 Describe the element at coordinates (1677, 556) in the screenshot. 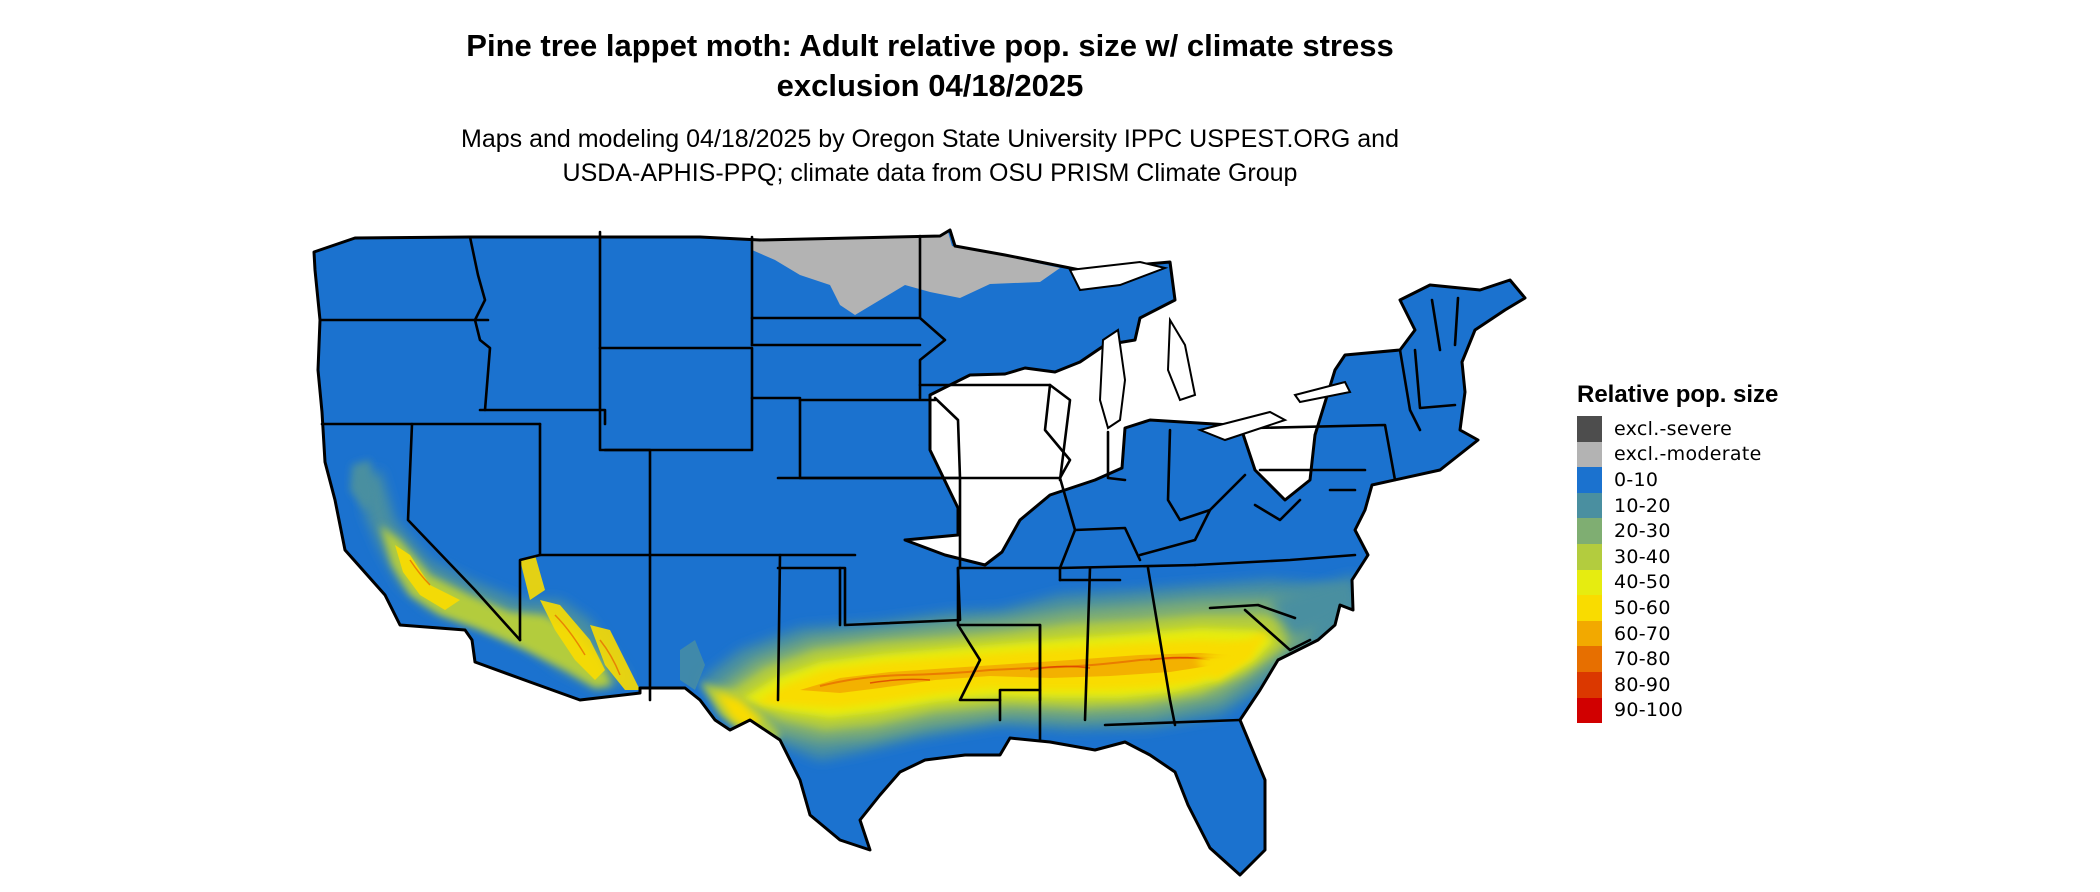

I see `legend-item: 30-40` at that location.